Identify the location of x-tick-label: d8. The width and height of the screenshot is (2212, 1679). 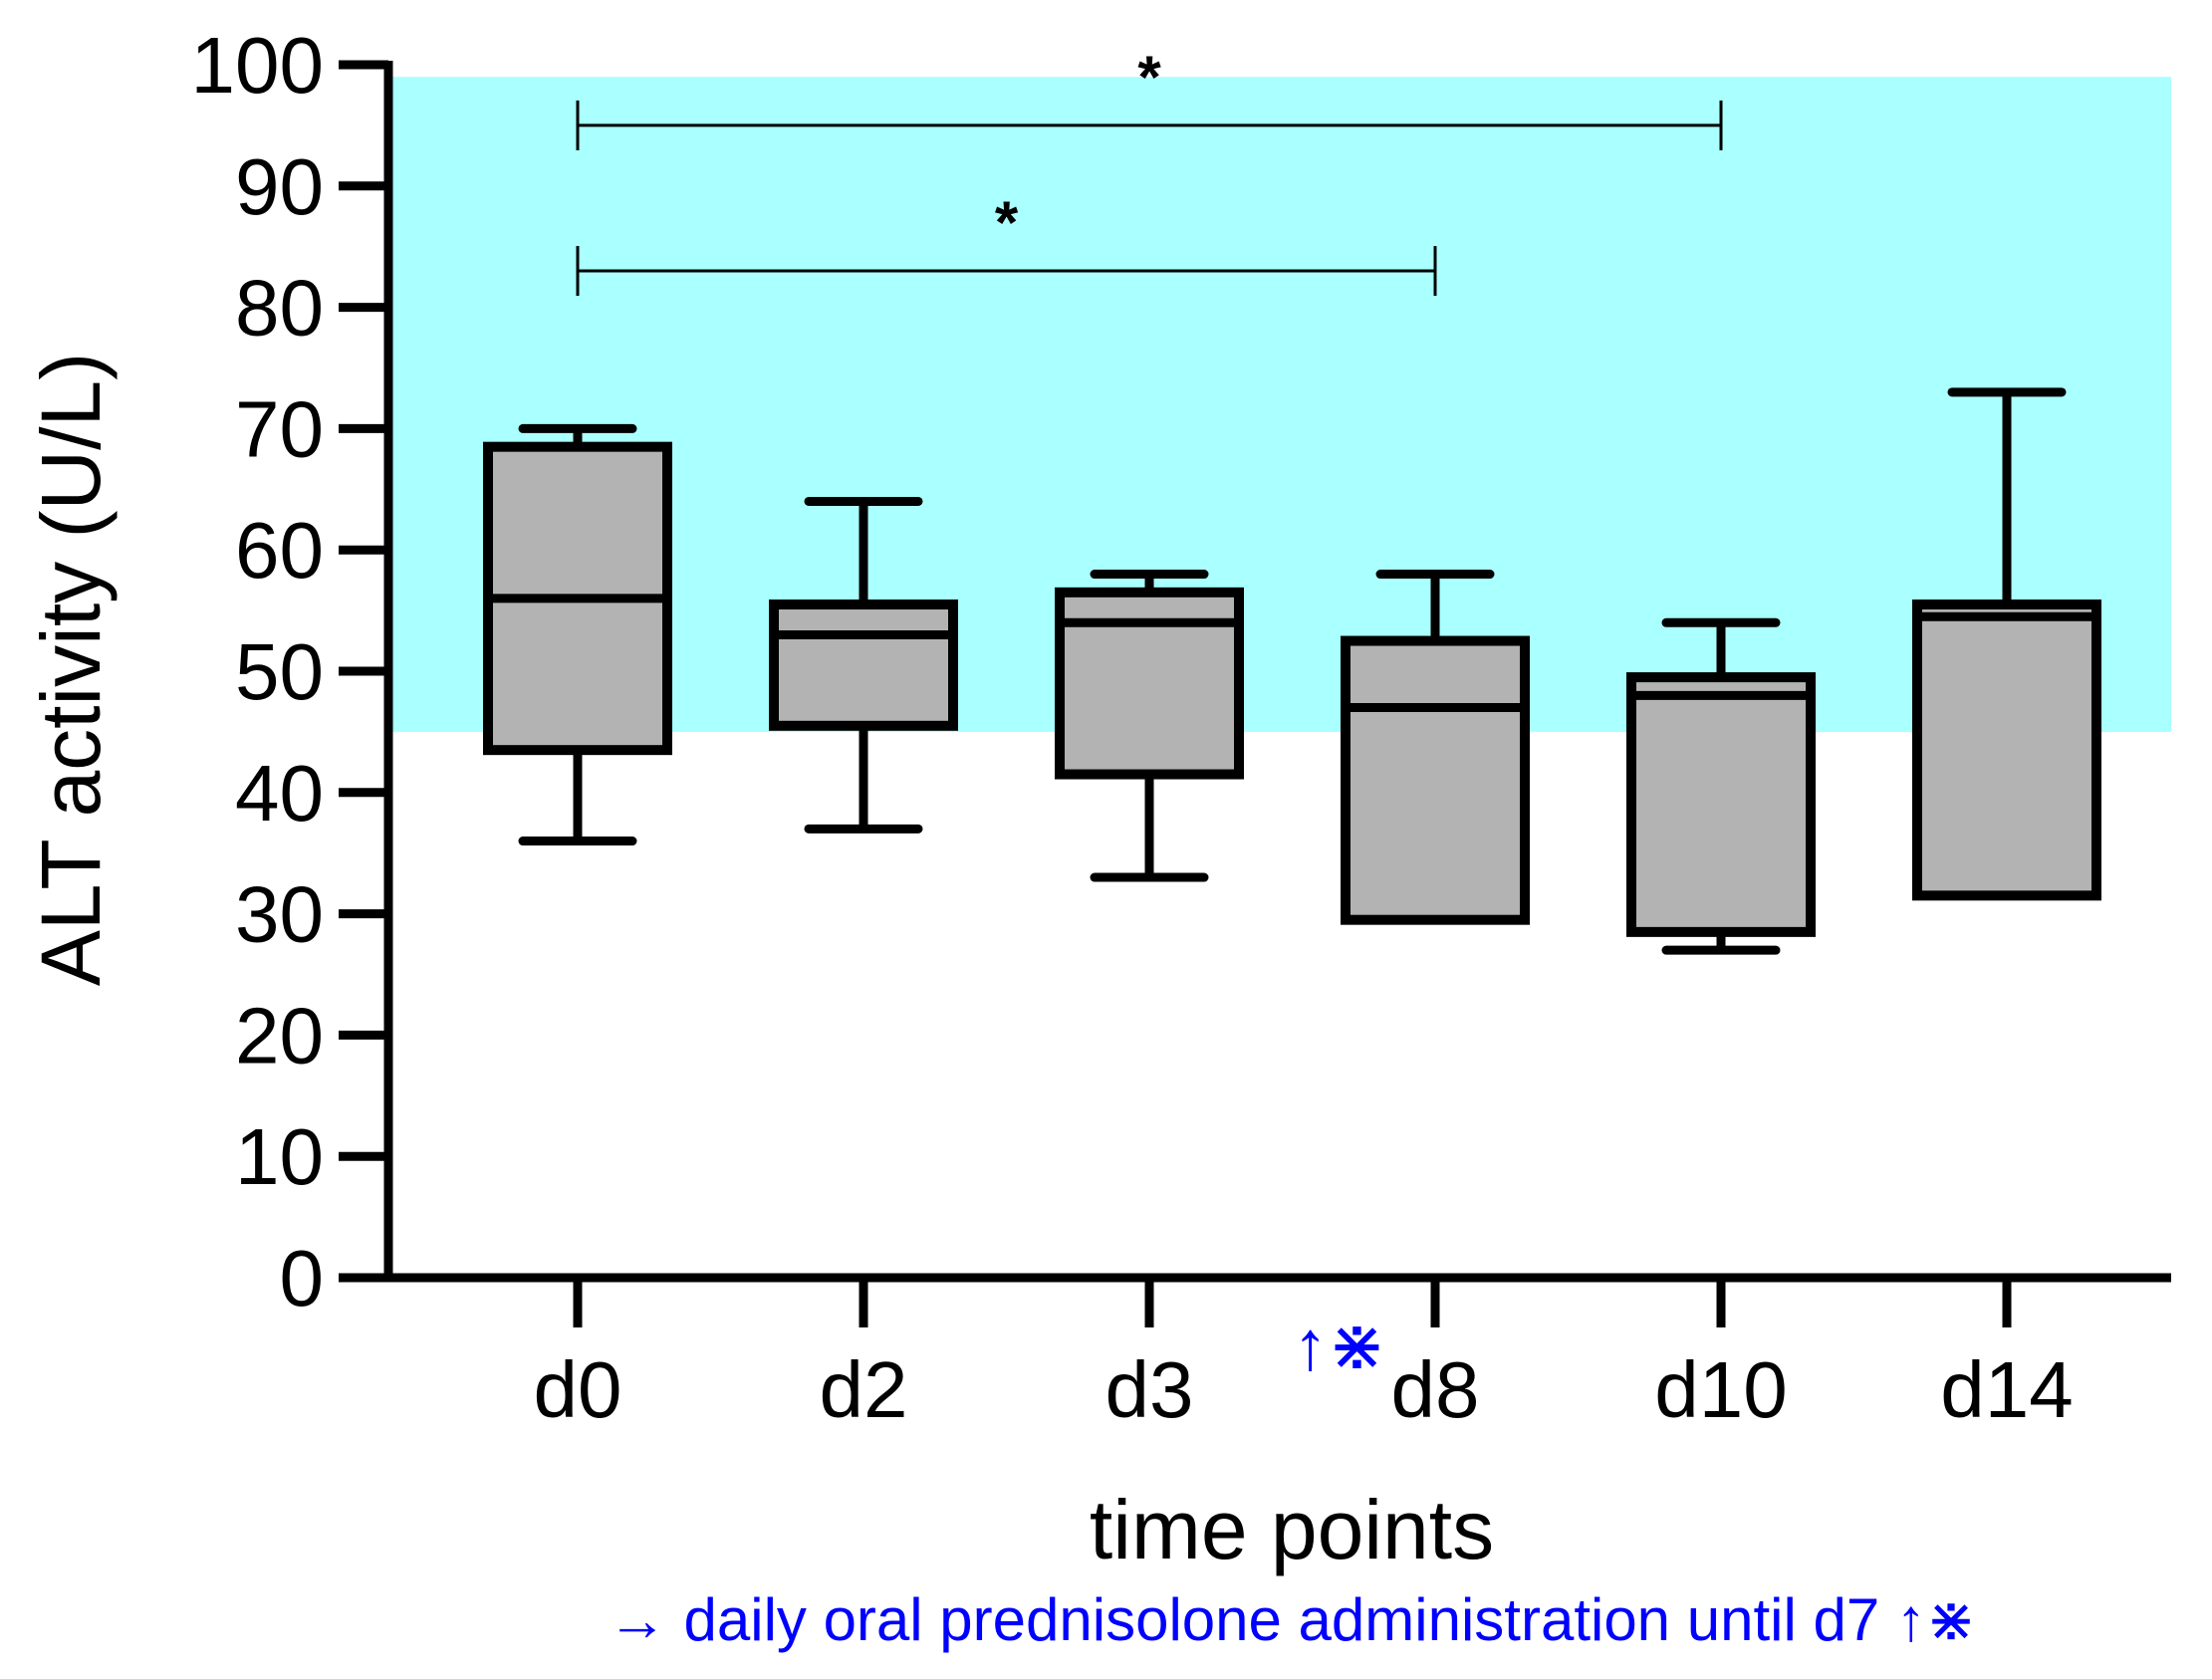
(1435, 1389).